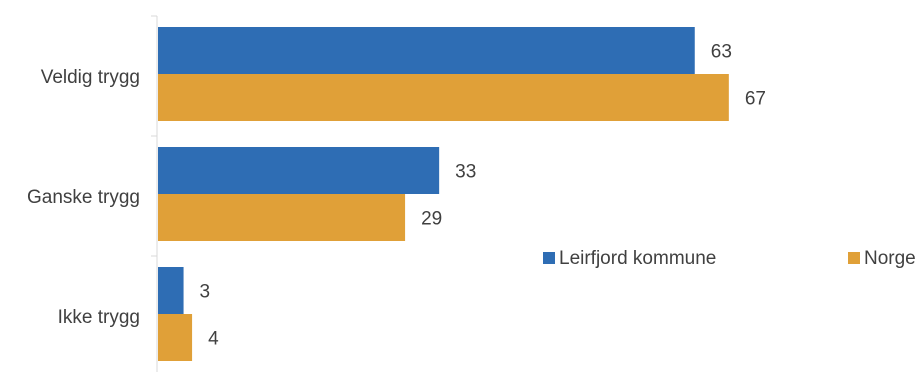 The width and height of the screenshot is (923, 372). What do you see at coordinates (755, 99) in the screenshot?
I see `value-label: 67` at bounding box center [755, 99].